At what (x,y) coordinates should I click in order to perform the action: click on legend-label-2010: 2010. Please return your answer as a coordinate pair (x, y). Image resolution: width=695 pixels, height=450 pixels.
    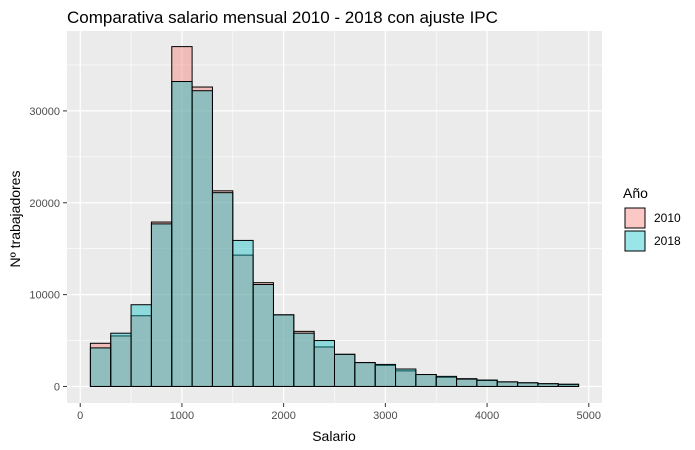
    Looking at the image, I should click on (667, 218).